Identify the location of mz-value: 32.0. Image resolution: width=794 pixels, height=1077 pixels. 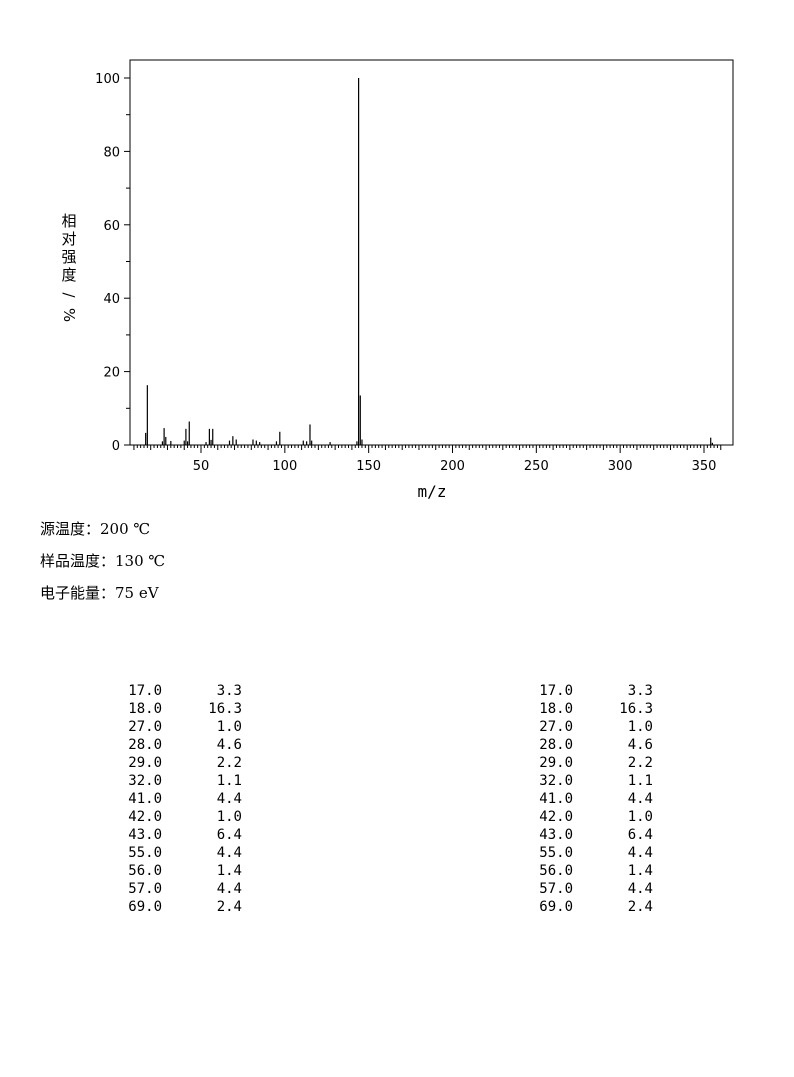
(145, 781).